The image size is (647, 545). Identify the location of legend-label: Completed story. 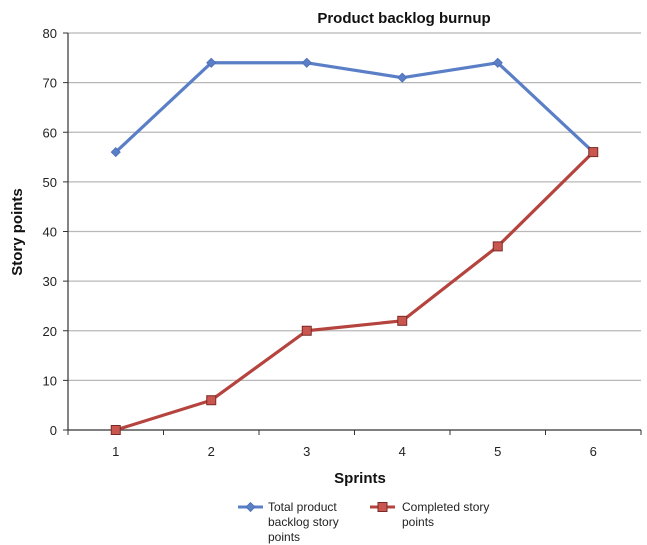
(445, 507).